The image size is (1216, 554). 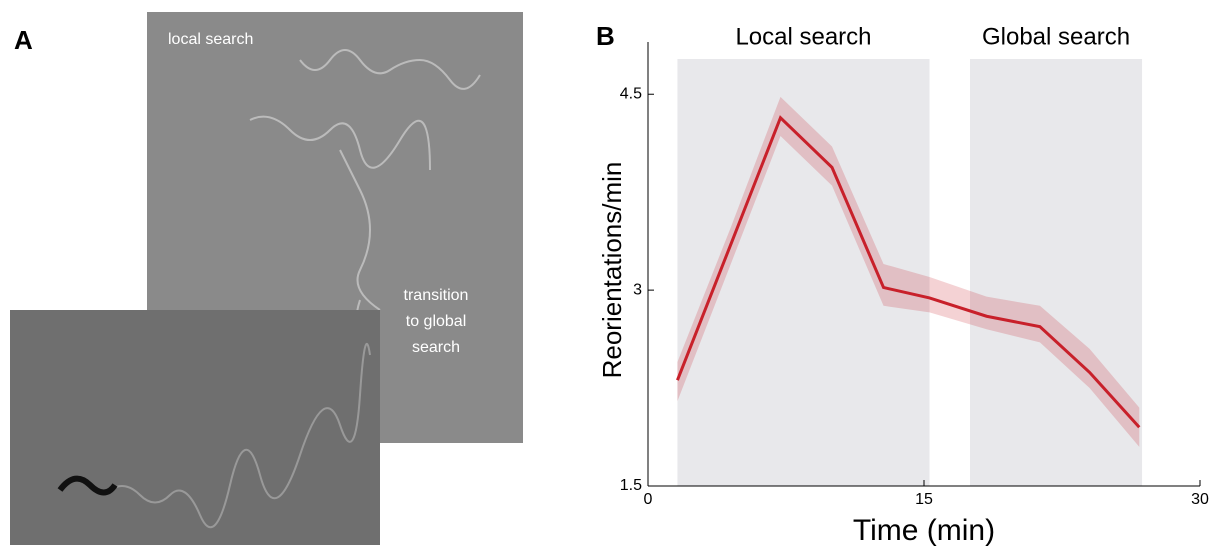 I want to click on photo-label: local search, so click(x=210, y=39).